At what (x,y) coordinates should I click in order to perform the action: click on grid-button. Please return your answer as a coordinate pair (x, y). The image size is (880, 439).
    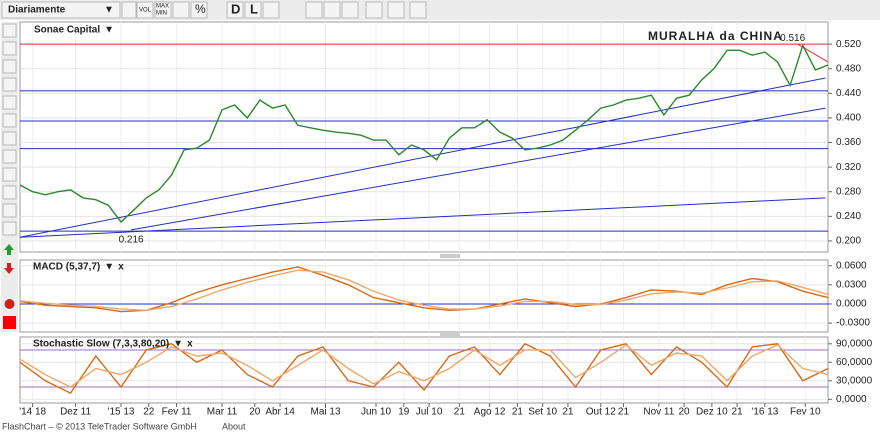
    Looking at the image, I should click on (181, 10).